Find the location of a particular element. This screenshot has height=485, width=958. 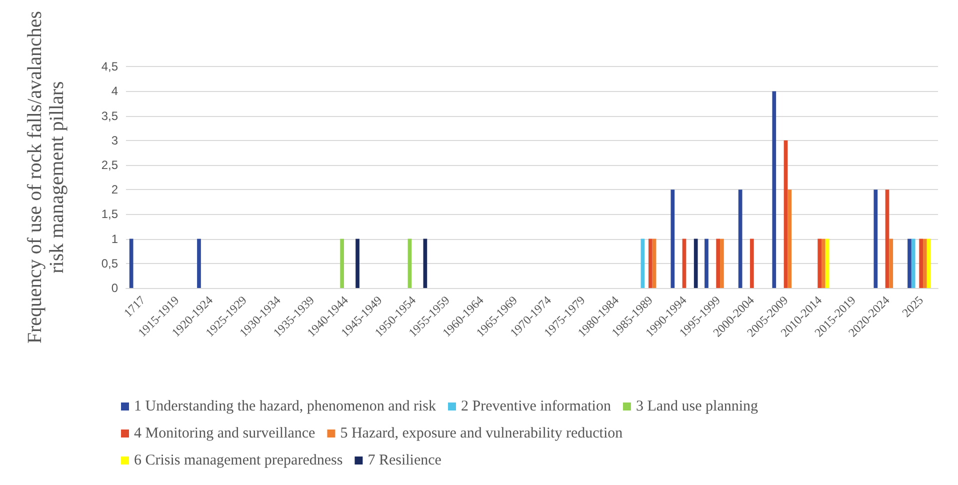

y-tick-label: 0,5 is located at coordinates (109, 263).